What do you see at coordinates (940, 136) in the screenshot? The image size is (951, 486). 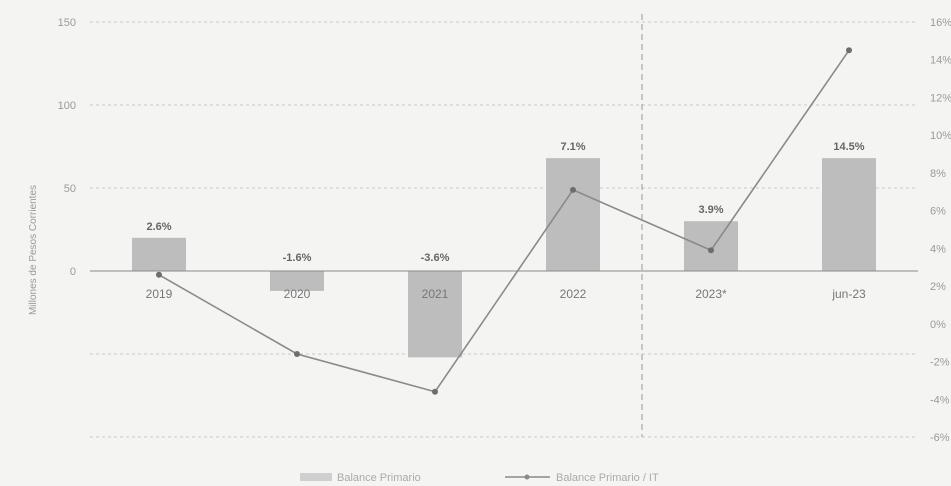 I see `right-tick-label: 10%` at bounding box center [940, 136].